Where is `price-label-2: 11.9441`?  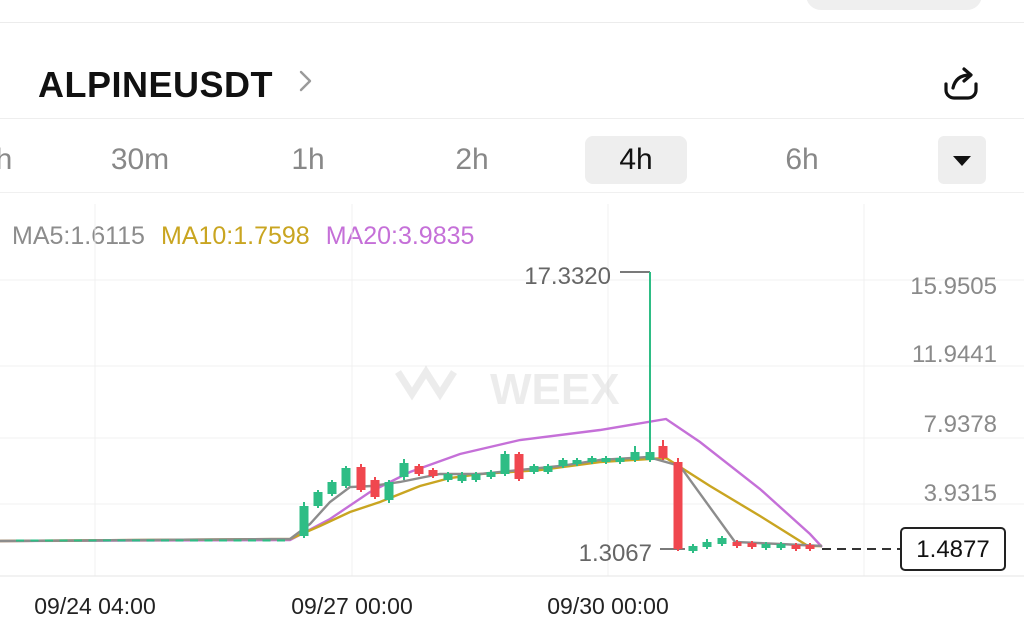 price-label-2: 11.9441 is located at coordinates (954, 354).